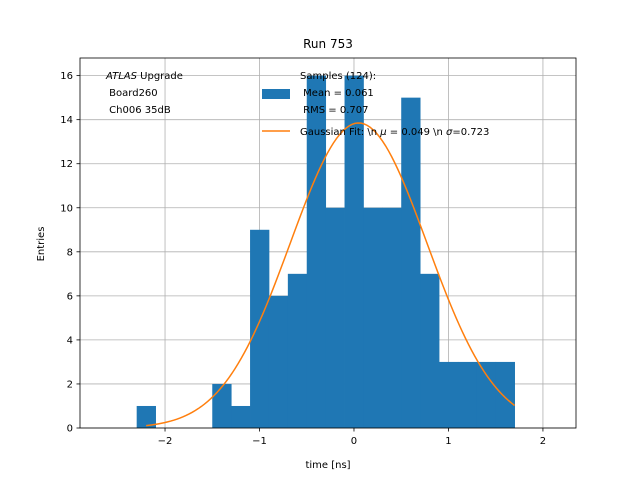 The width and height of the screenshot is (640, 480). I want to click on legend-label-fit: Gaussian Fit: \n μ = 0.049 \n σ=0.723, so click(394, 132).